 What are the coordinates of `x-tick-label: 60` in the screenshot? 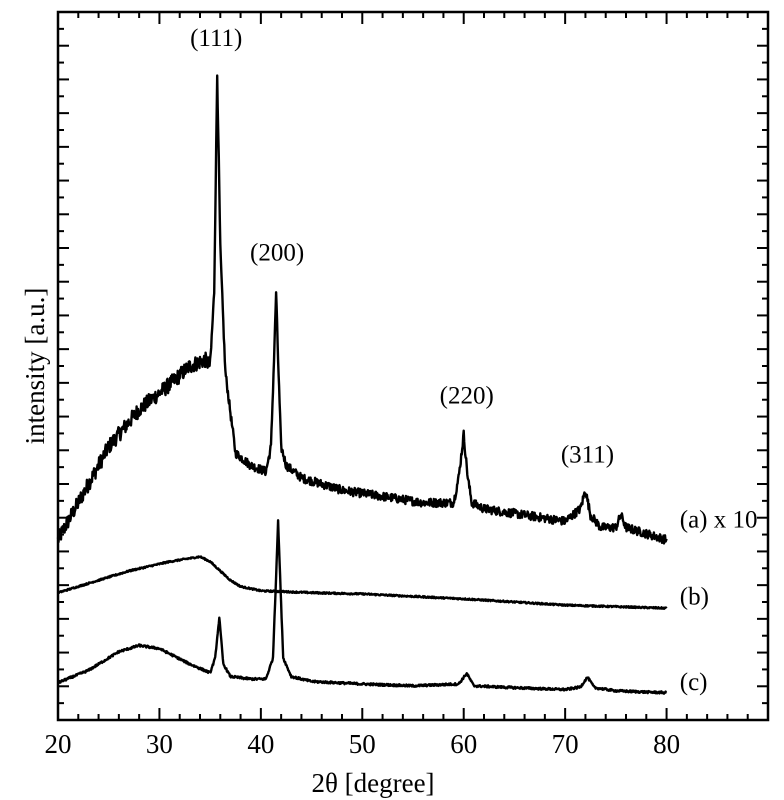 It's located at (463, 744).